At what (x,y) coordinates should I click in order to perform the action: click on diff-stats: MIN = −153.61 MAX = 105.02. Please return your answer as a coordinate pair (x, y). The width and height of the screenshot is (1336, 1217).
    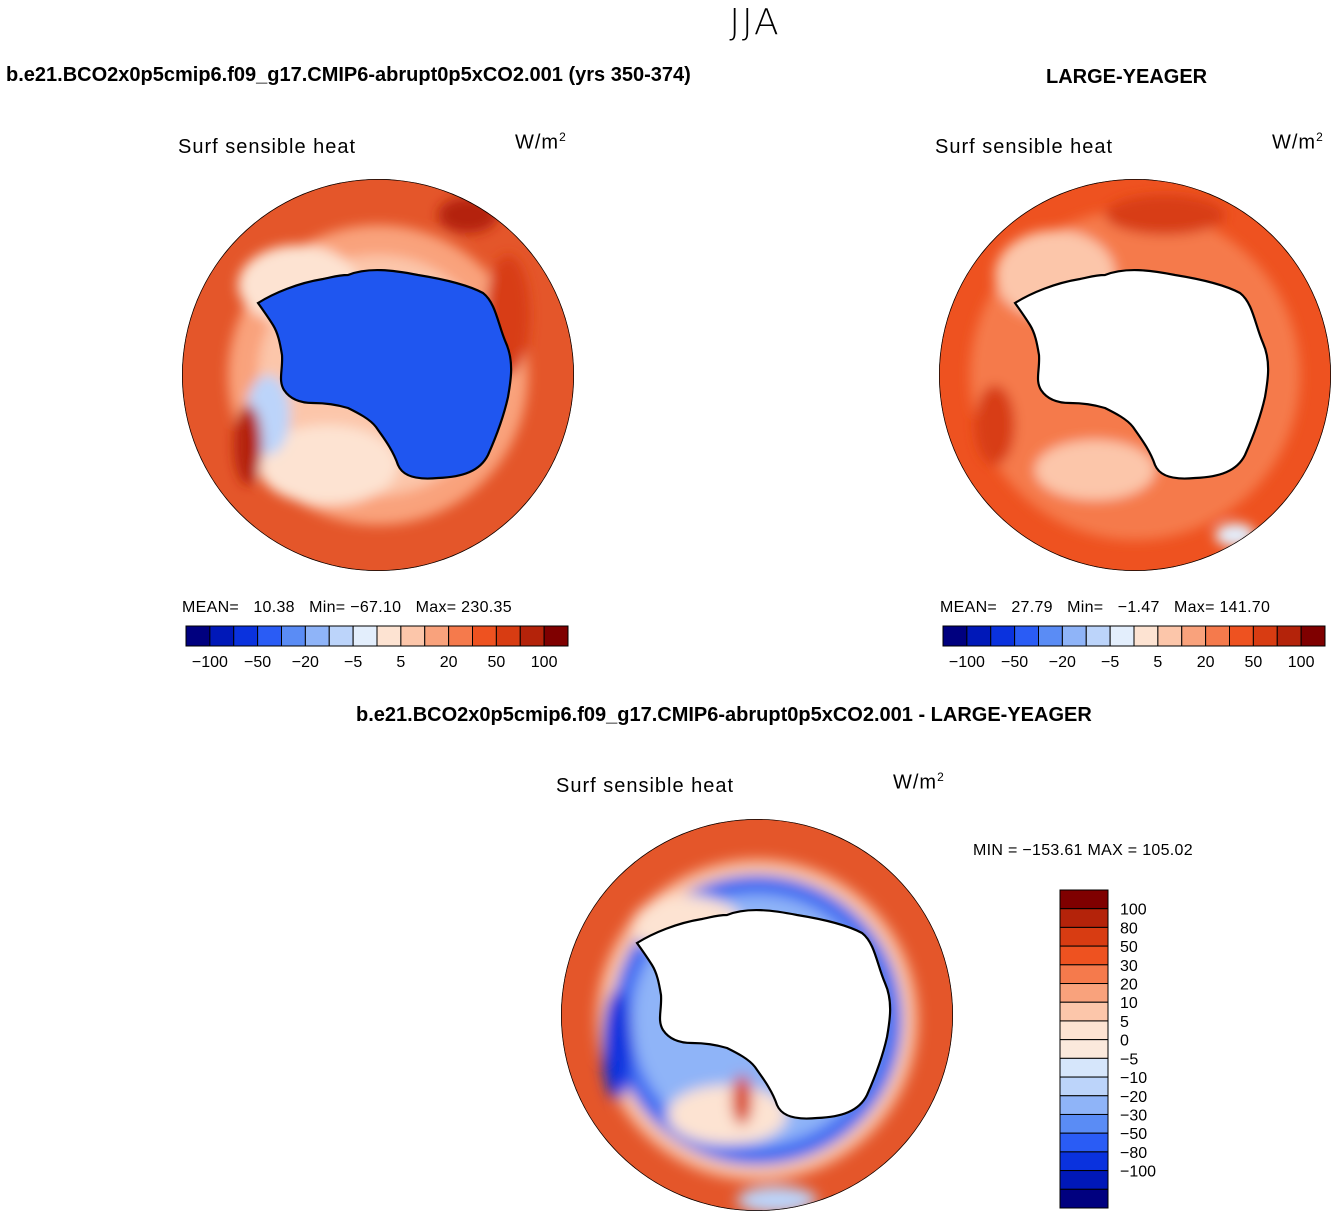
    Looking at the image, I should click on (1083, 850).